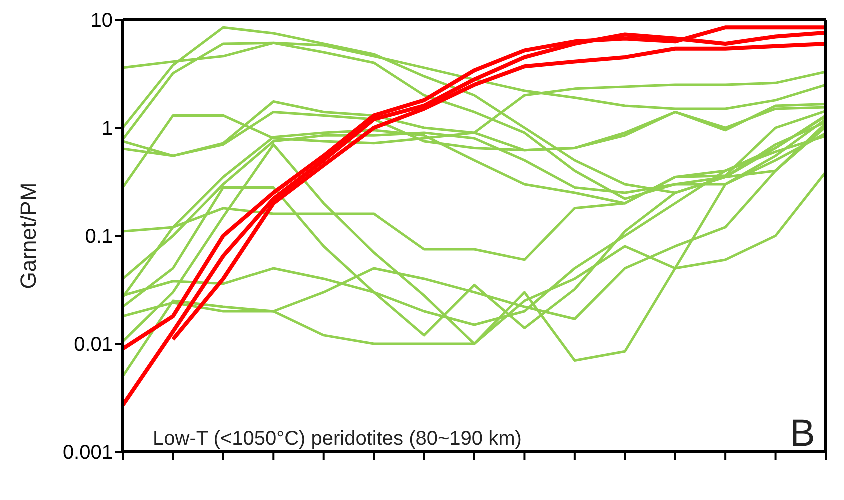 The height and width of the screenshot is (500, 844). Describe the element at coordinates (93, 345) in the screenshot. I see `y-tick-label: 0.01` at that location.